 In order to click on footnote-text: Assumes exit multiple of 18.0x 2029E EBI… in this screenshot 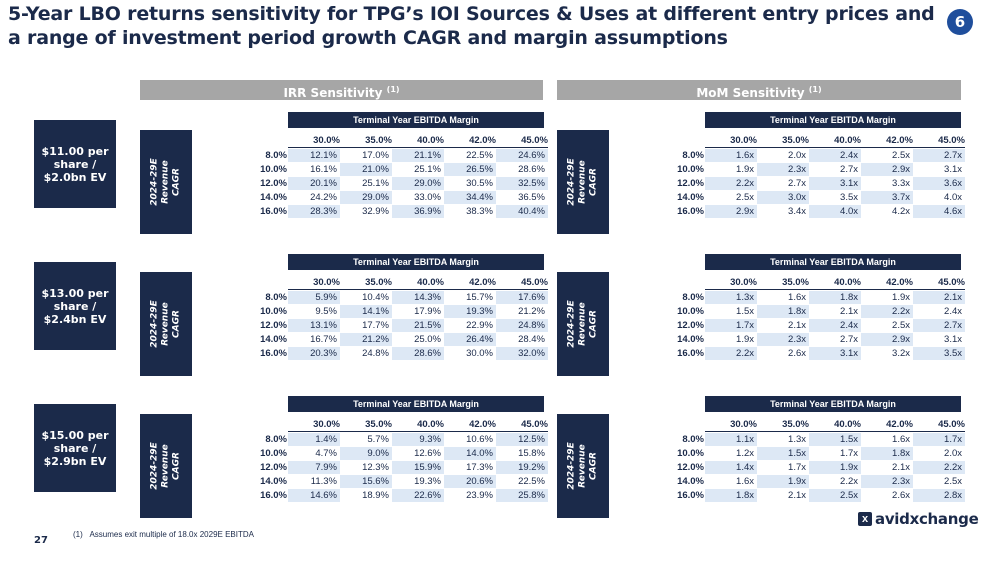, I will do `click(171, 534)`.